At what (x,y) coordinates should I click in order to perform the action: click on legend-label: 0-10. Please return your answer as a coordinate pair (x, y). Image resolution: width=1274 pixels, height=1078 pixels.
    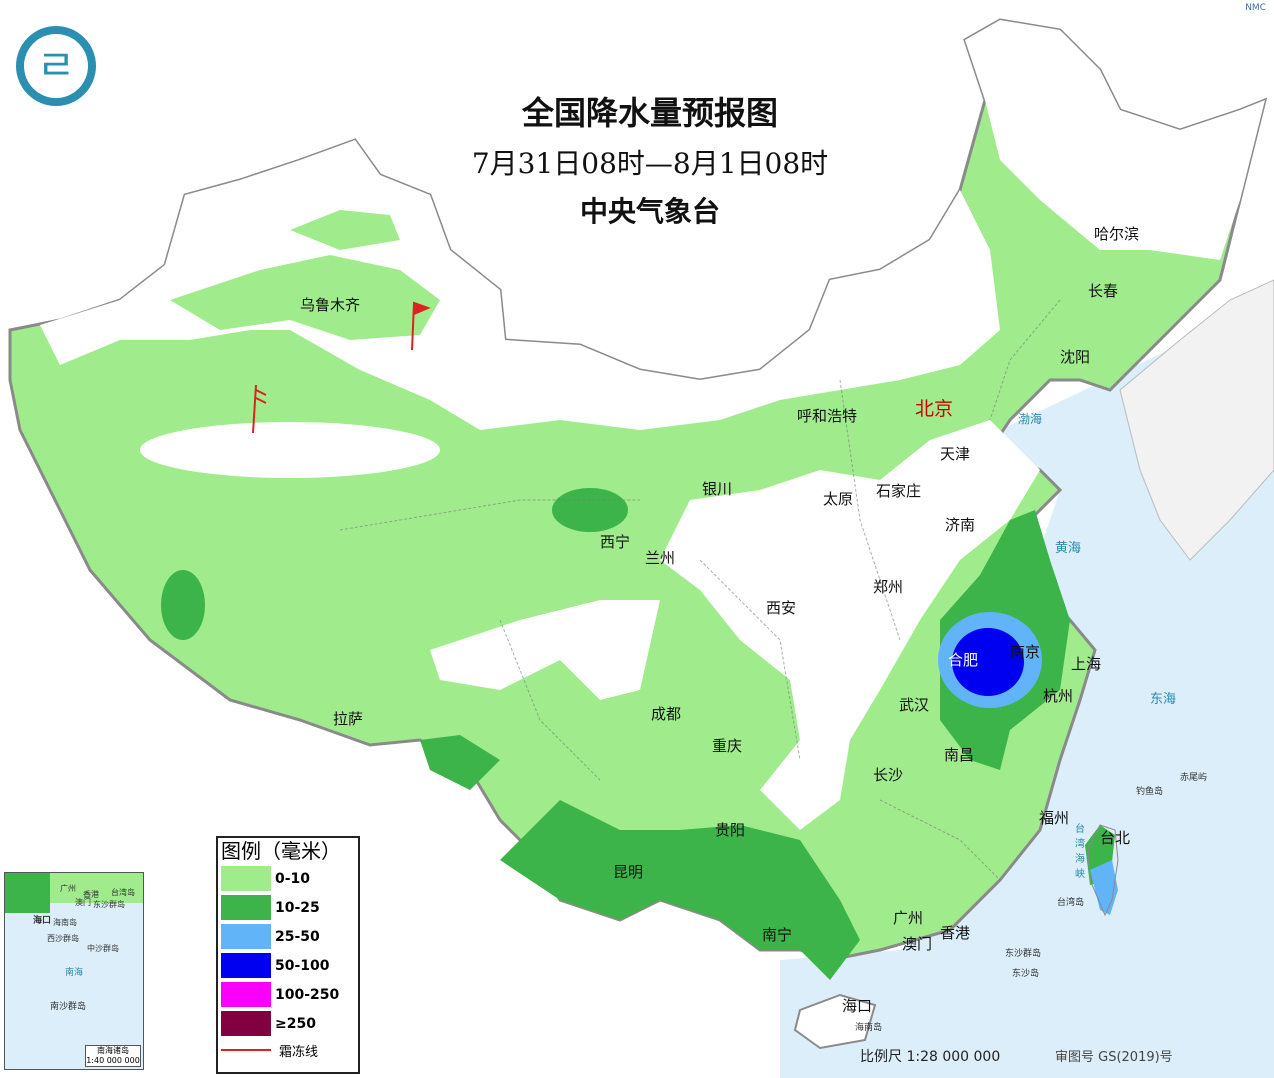
    Looking at the image, I should click on (293, 878).